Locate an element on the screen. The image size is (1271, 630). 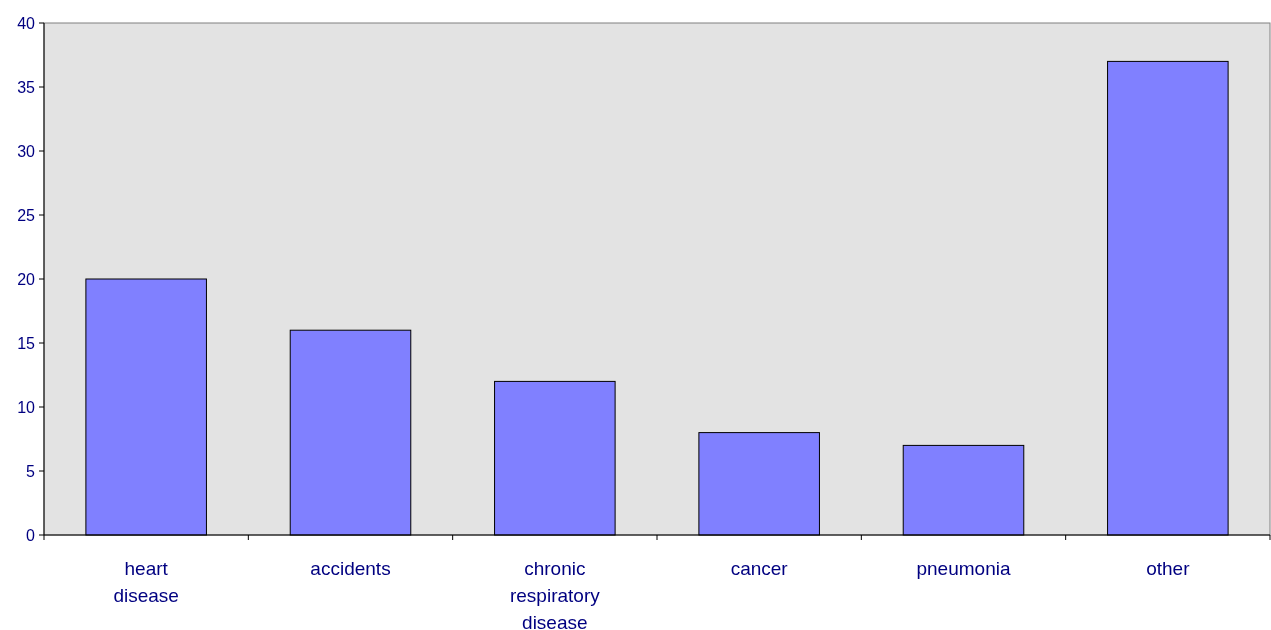
x-tick-label: heart disease is located at coordinates (146, 582).